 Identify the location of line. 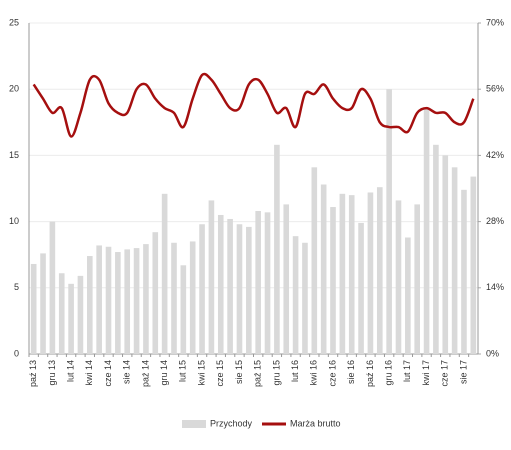
(253, 105).